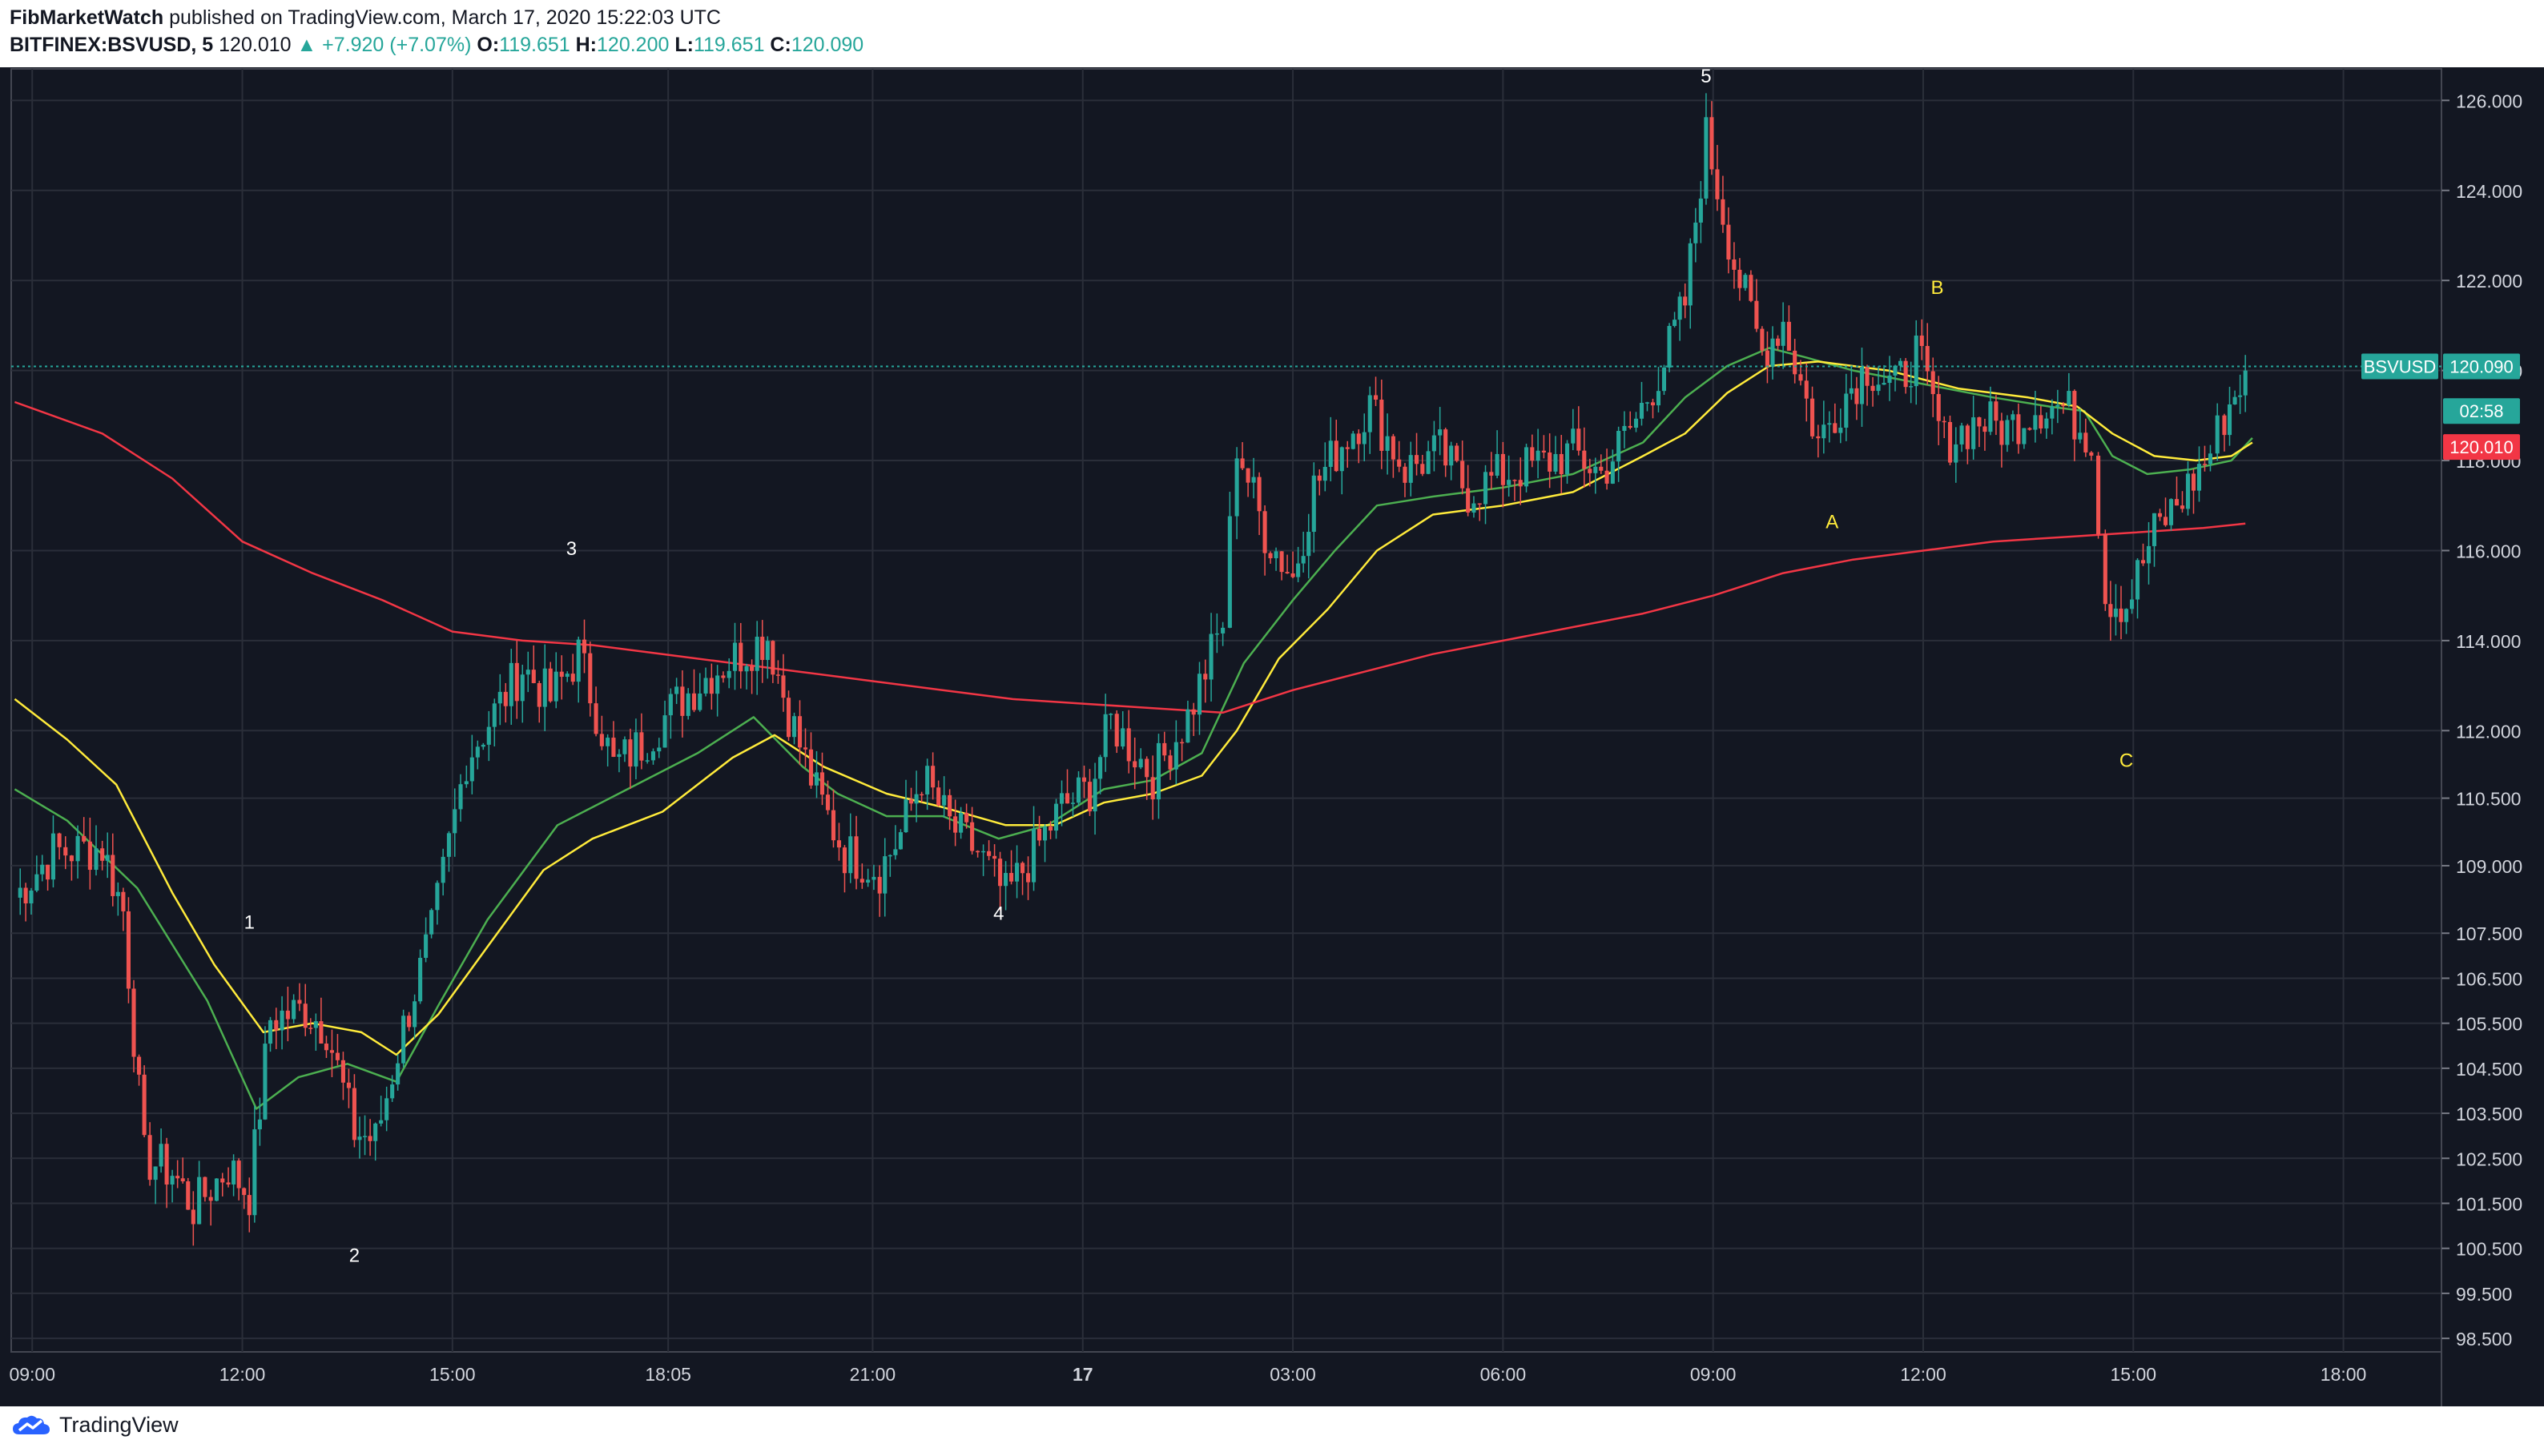  What do you see at coordinates (452, 1374) in the screenshot?
I see `time-tick-label: 15:00` at bounding box center [452, 1374].